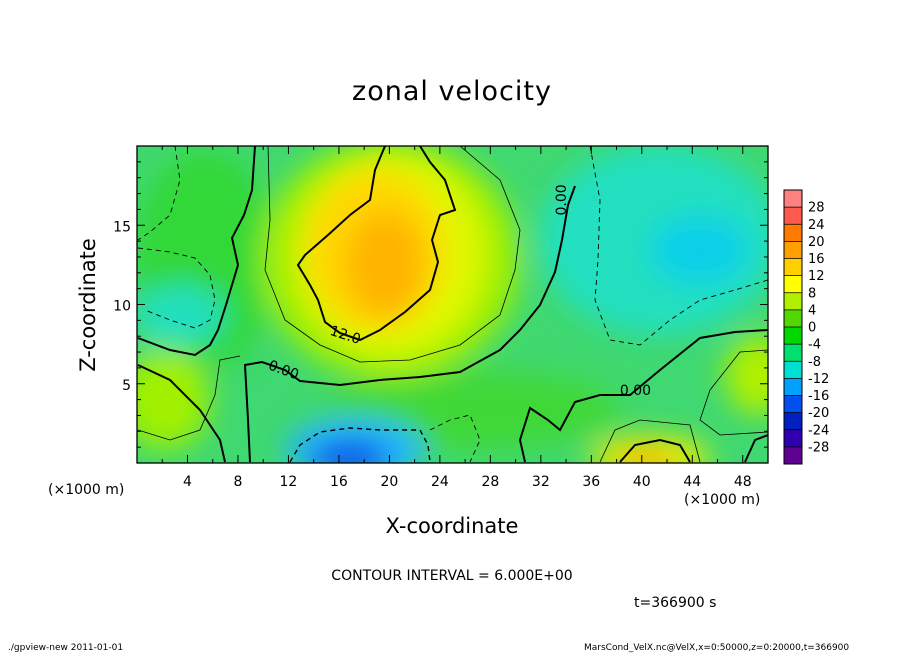 This screenshot has width=904, height=654. I want to click on colorbar: 28 24 20 16 12 8 4 0 -4 -8 -12 -16 -20 -24 -28, so click(806, 327).